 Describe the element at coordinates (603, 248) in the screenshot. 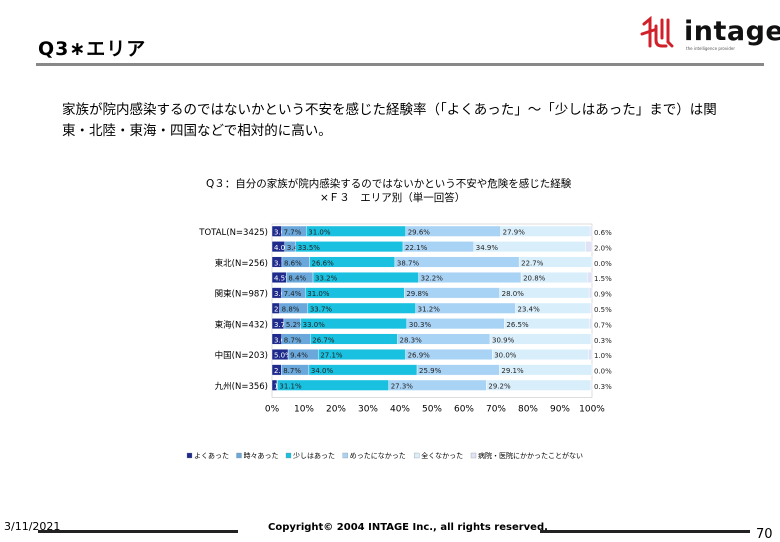

I see `data-label: 2.0%` at that location.